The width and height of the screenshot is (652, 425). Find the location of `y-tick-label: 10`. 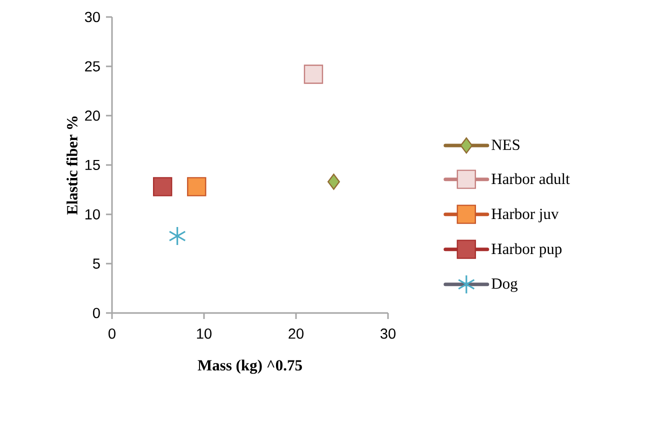

y-tick-label: 10 is located at coordinates (92, 214).